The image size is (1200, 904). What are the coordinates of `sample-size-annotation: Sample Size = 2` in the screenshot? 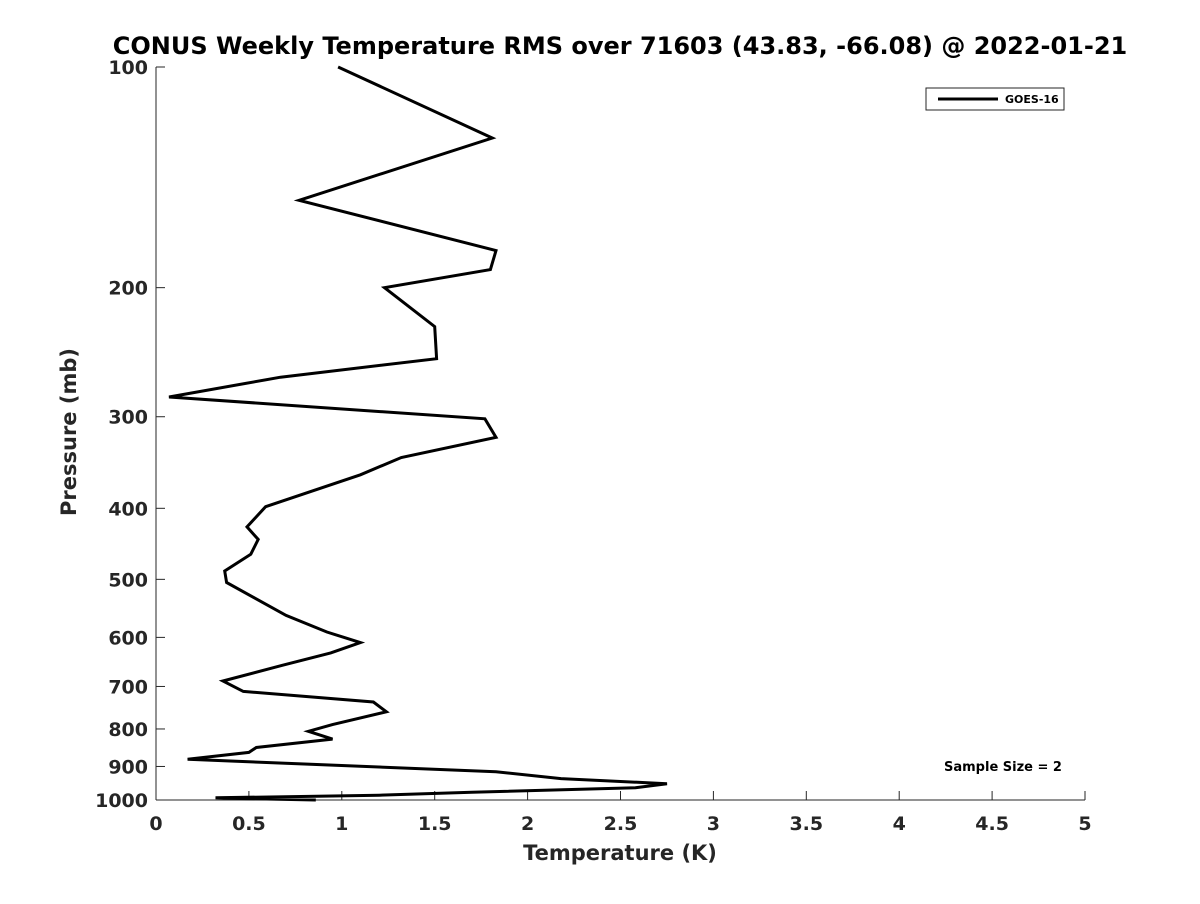 It's located at (1003, 767).